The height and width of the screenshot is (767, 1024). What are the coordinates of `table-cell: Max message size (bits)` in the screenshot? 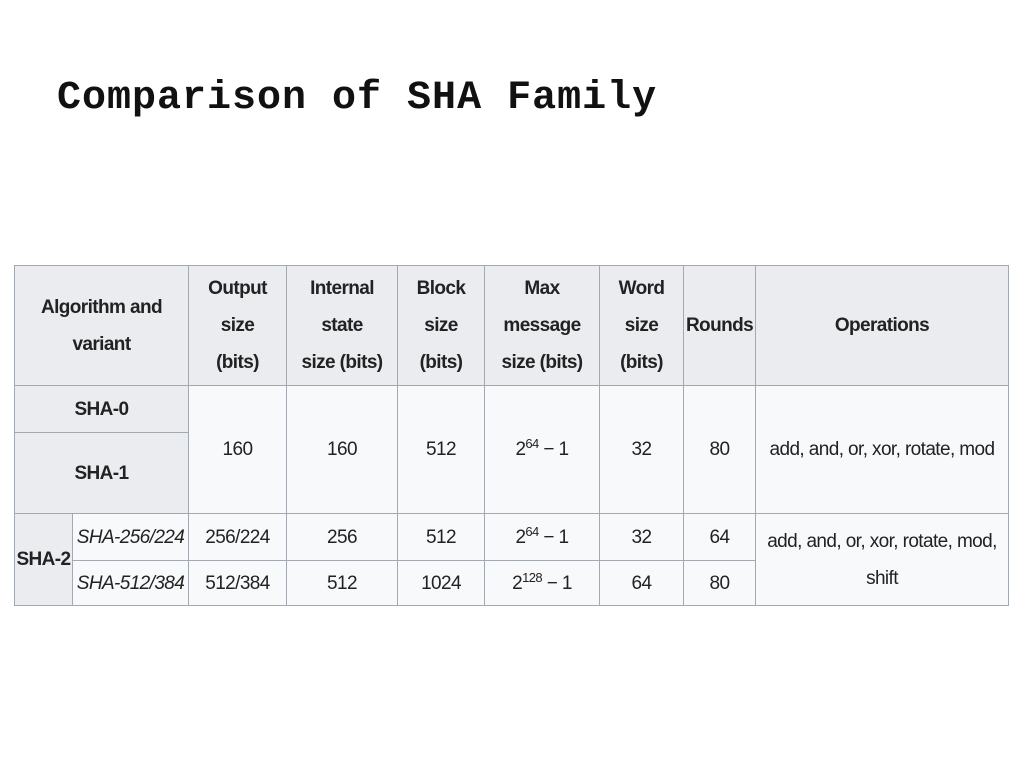 It's located at (542, 325).